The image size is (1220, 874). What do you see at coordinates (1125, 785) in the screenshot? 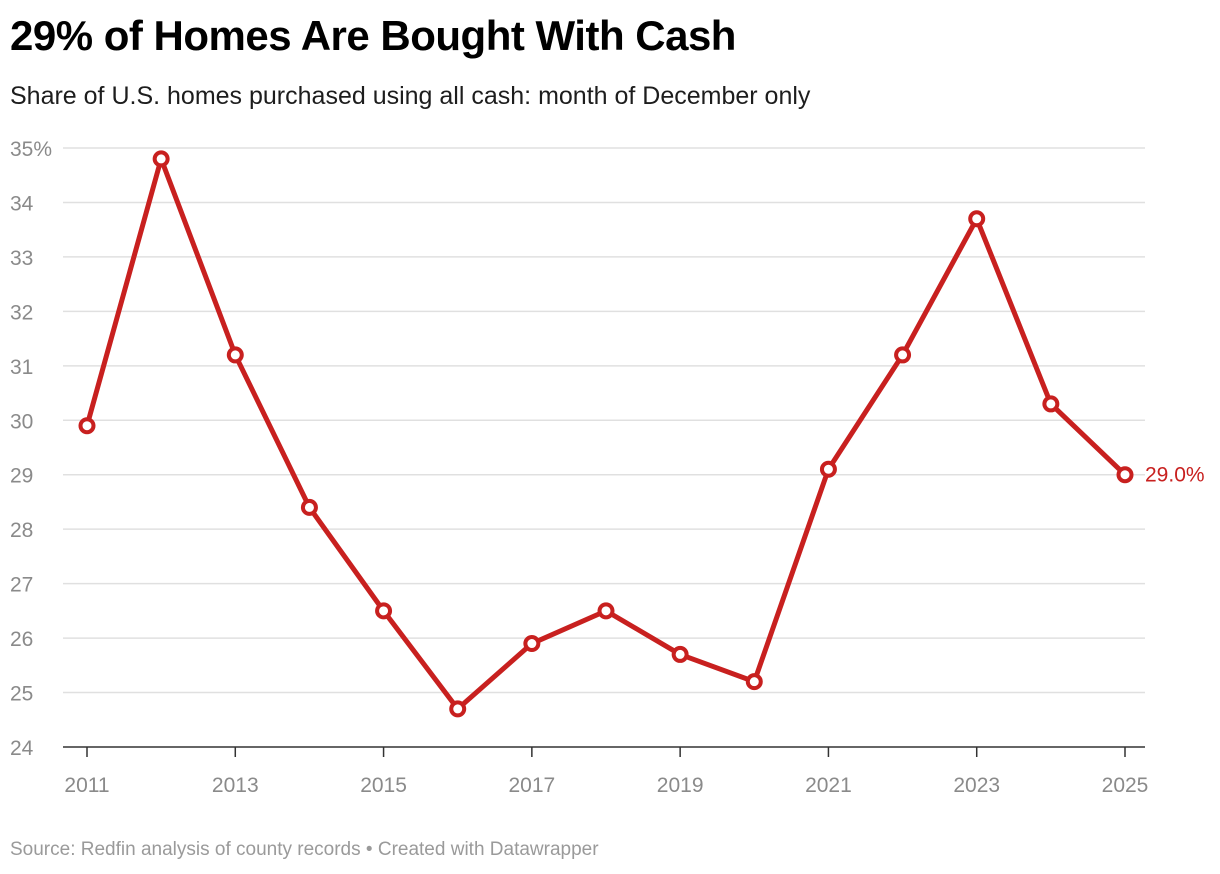
I see `x-tick-label: 2025` at bounding box center [1125, 785].